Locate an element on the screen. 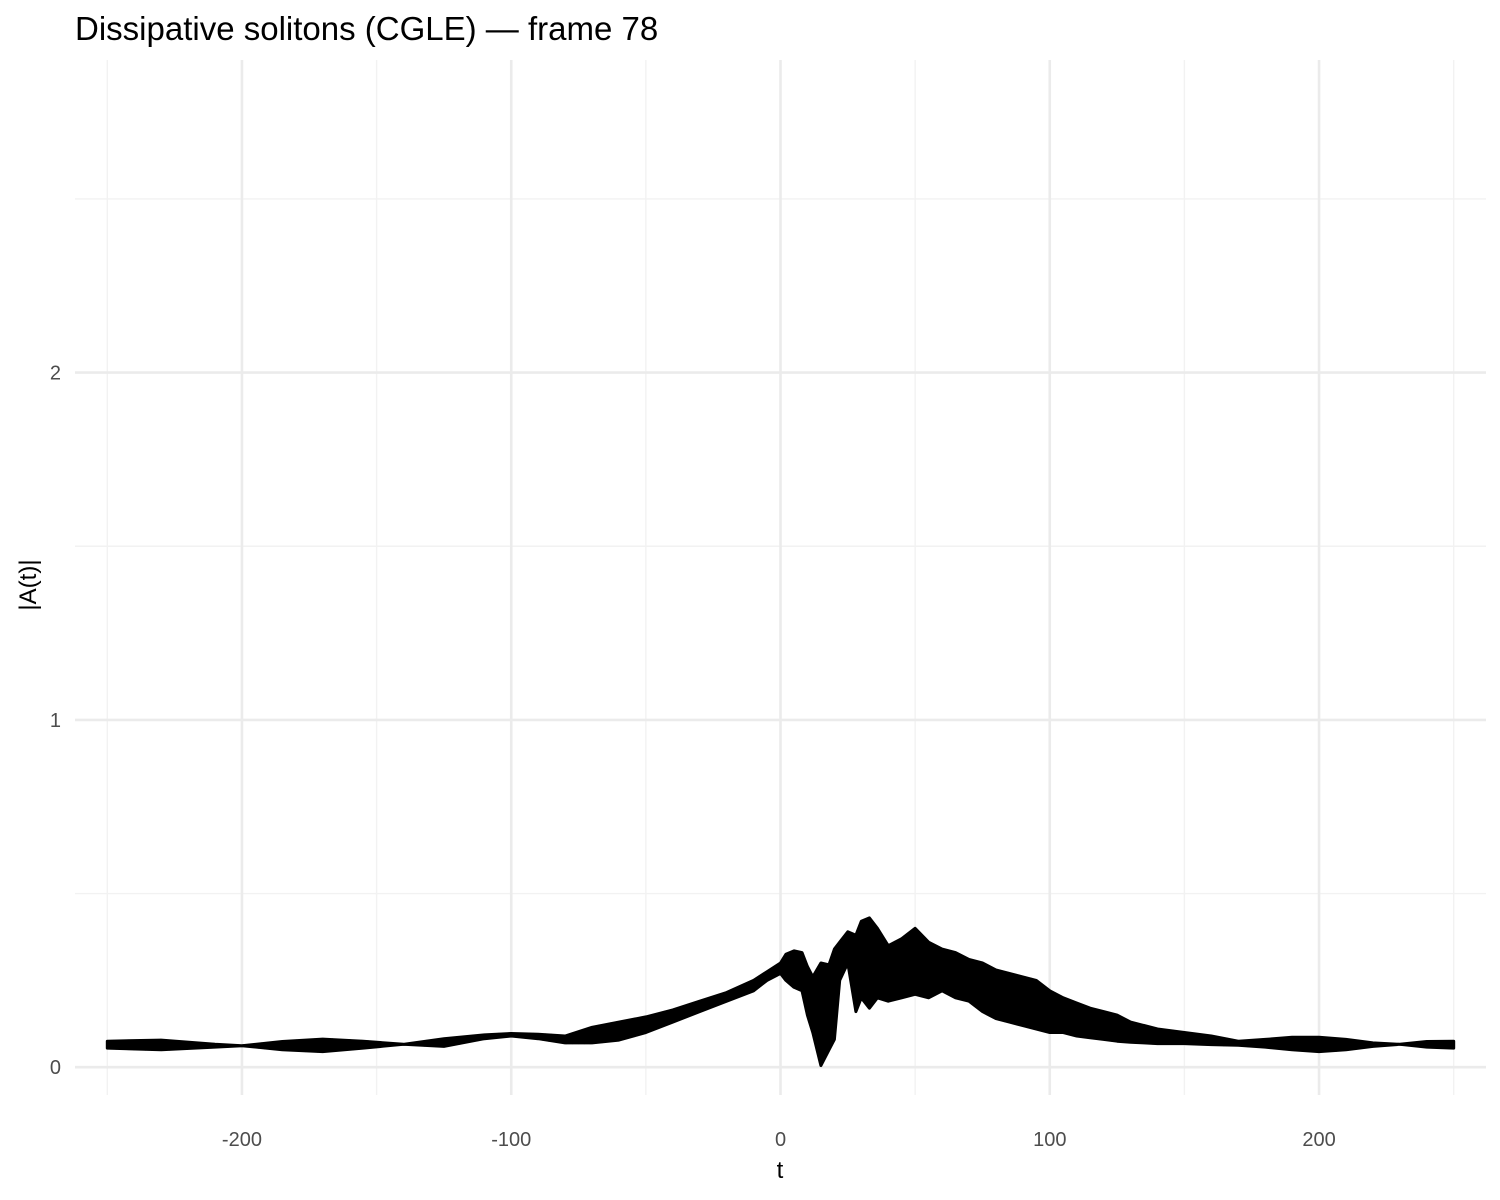 The image size is (1500, 1200). x-tick-label: -100 is located at coordinates (511, 1140).